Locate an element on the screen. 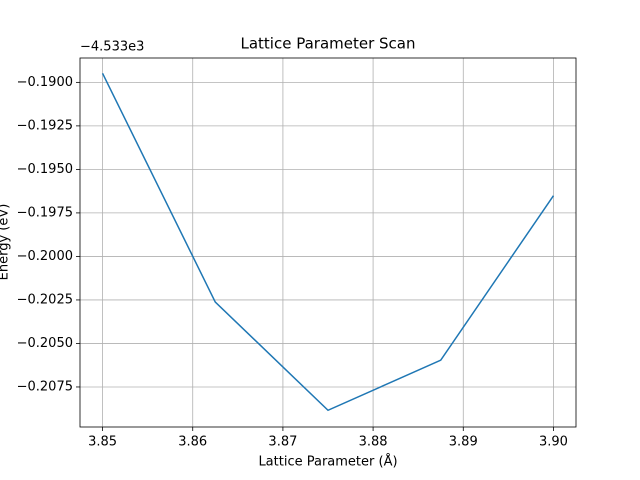  x-axis-label: Lattice Parameter (Å) is located at coordinates (327, 462).